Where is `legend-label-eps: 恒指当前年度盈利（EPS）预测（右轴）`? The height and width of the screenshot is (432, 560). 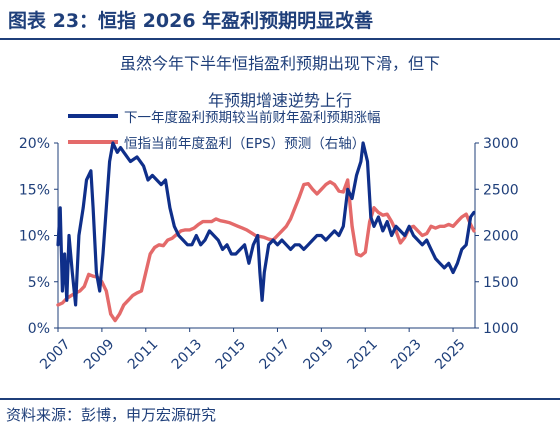
legend-label-eps: 恒指当前年度盈利（EPS）预测（右轴） is located at coordinates (245, 144).